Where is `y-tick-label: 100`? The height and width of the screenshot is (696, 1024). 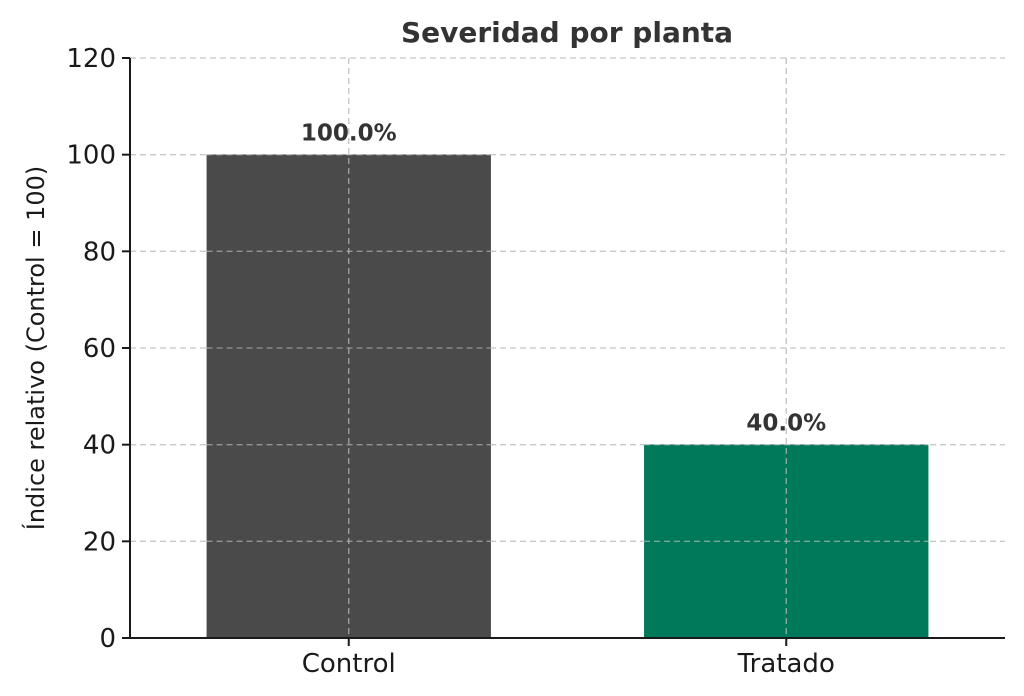
y-tick-label: 100 is located at coordinates (91, 156).